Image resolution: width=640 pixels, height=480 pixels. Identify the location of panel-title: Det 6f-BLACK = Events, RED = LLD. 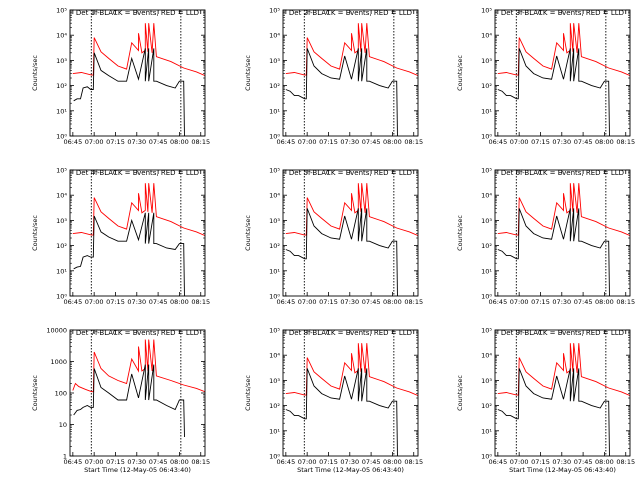
(562, 173).